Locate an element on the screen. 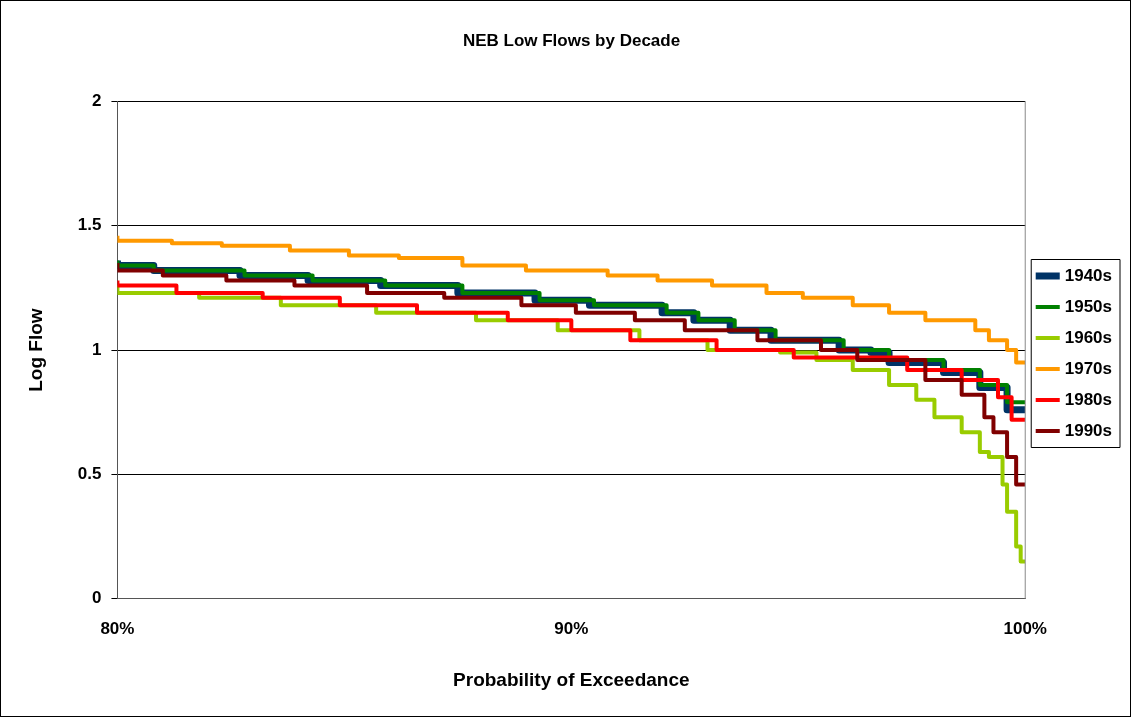  x-tick-label: 90% is located at coordinates (571, 628).